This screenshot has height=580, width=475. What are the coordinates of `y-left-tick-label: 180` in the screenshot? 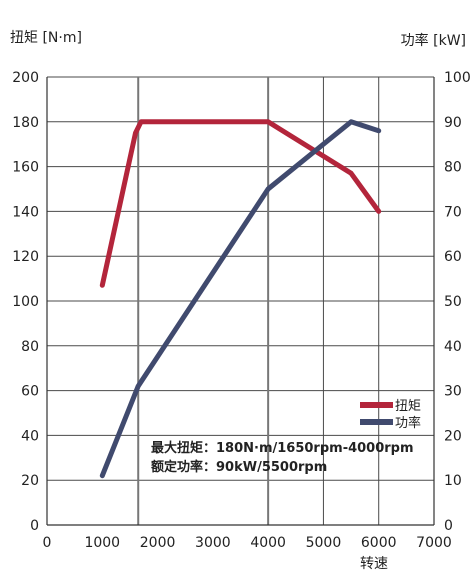 It's located at (25, 123).